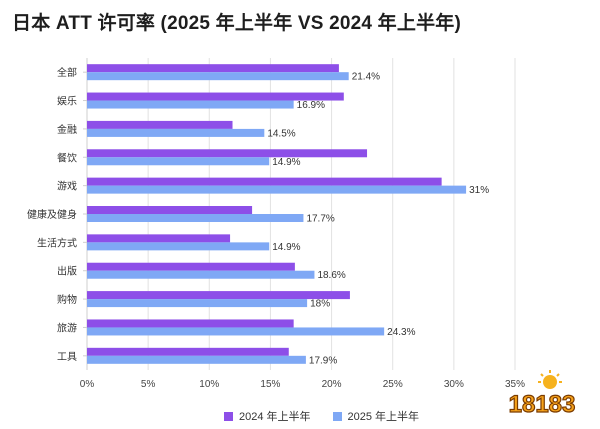  I want to click on category-label: 餐饮, so click(67, 157).